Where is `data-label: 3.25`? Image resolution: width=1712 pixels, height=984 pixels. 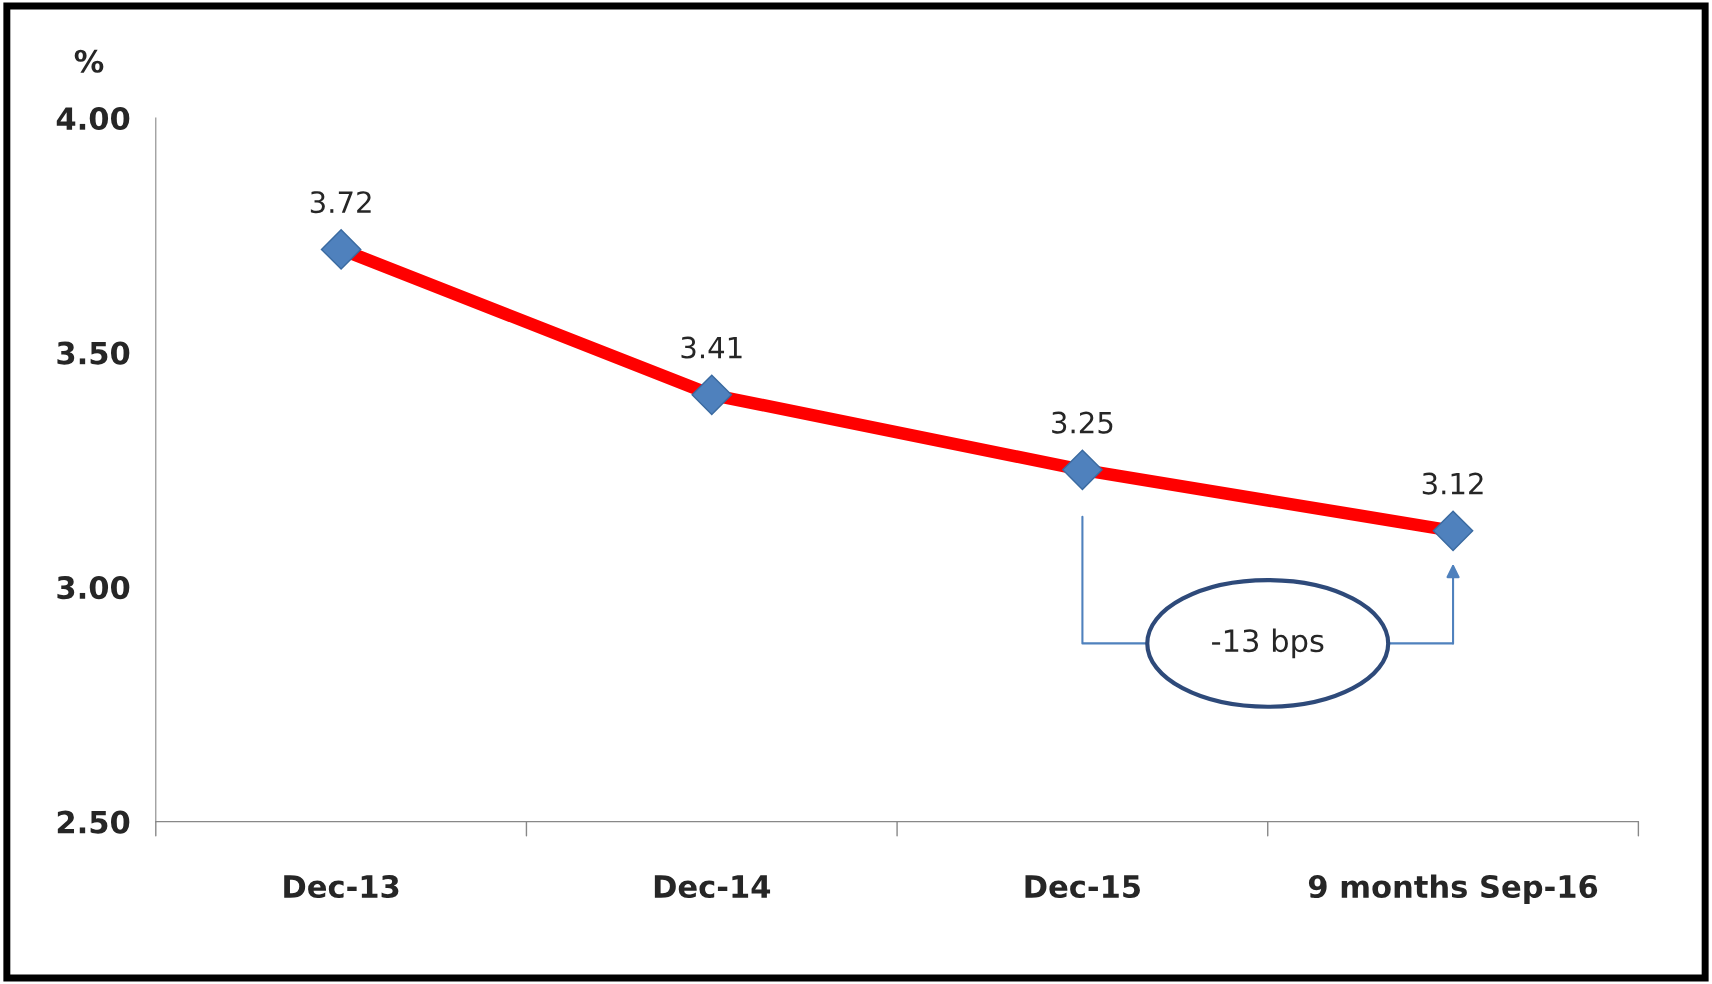 data-label: 3.25 is located at coordinates (1082, 422).